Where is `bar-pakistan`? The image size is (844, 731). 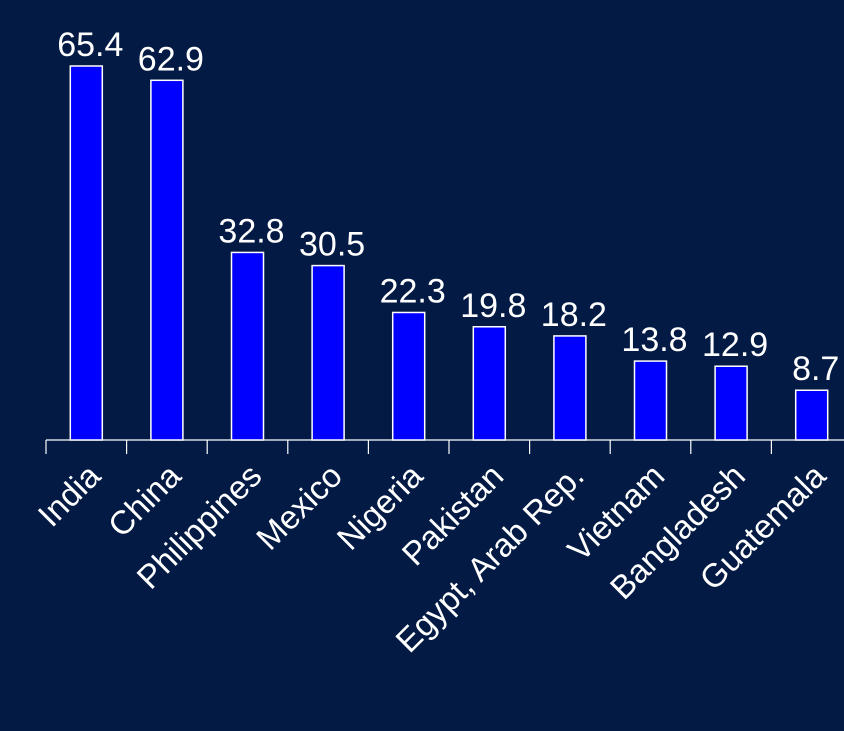 bar-pakistan is located at coordinates (489, 383).